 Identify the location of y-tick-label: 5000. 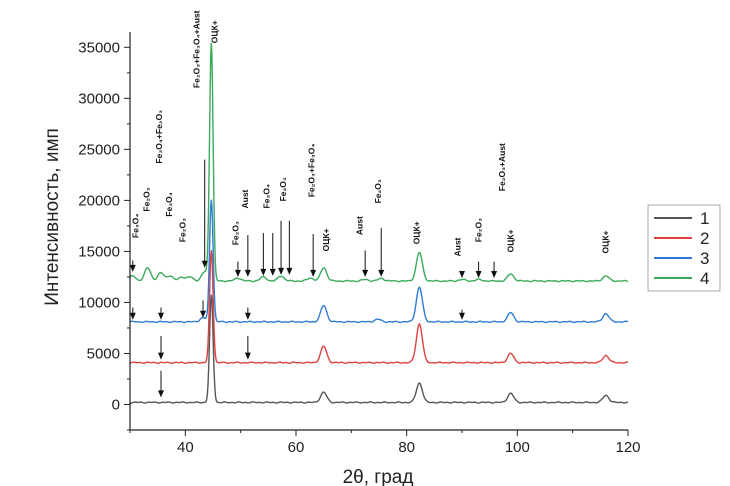
(103, 353).